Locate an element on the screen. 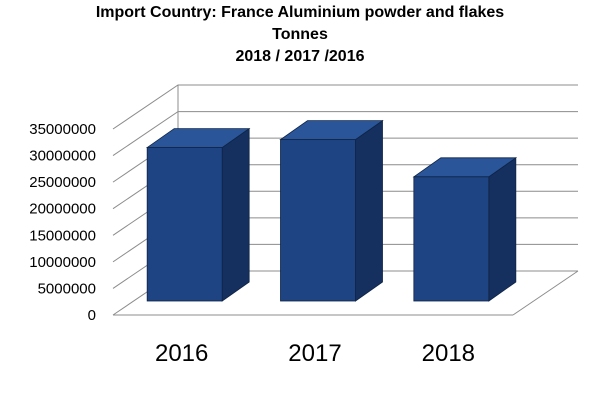  y-tick-label: 5000000 is located at coordinates (67, 288).